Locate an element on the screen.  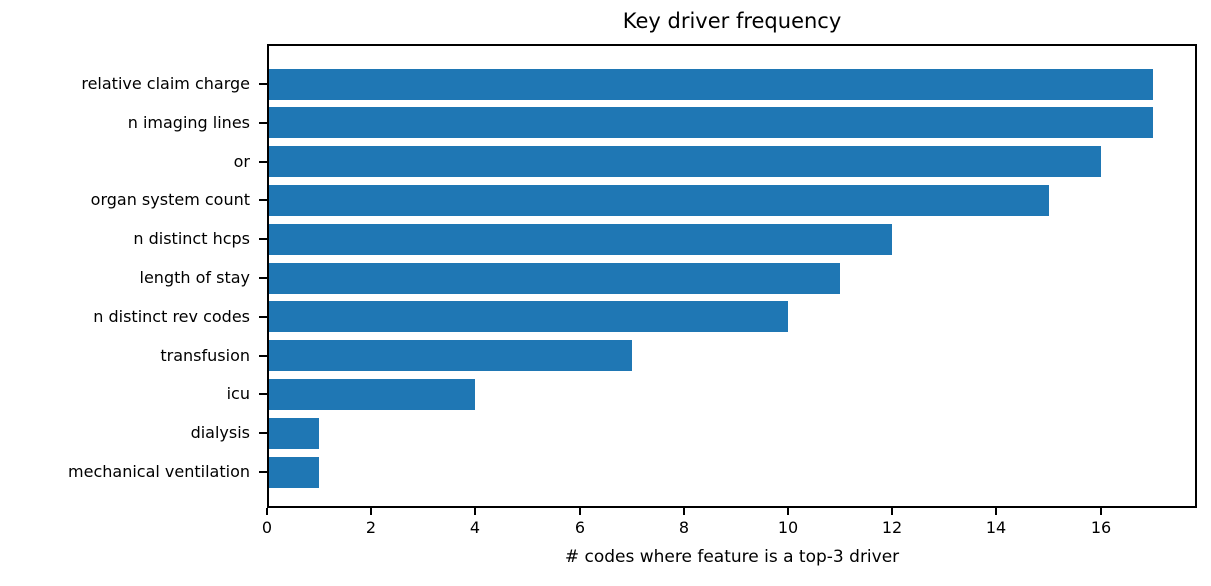
y-tick-label: n distinct rev codes is located at coordinates (171, 316).